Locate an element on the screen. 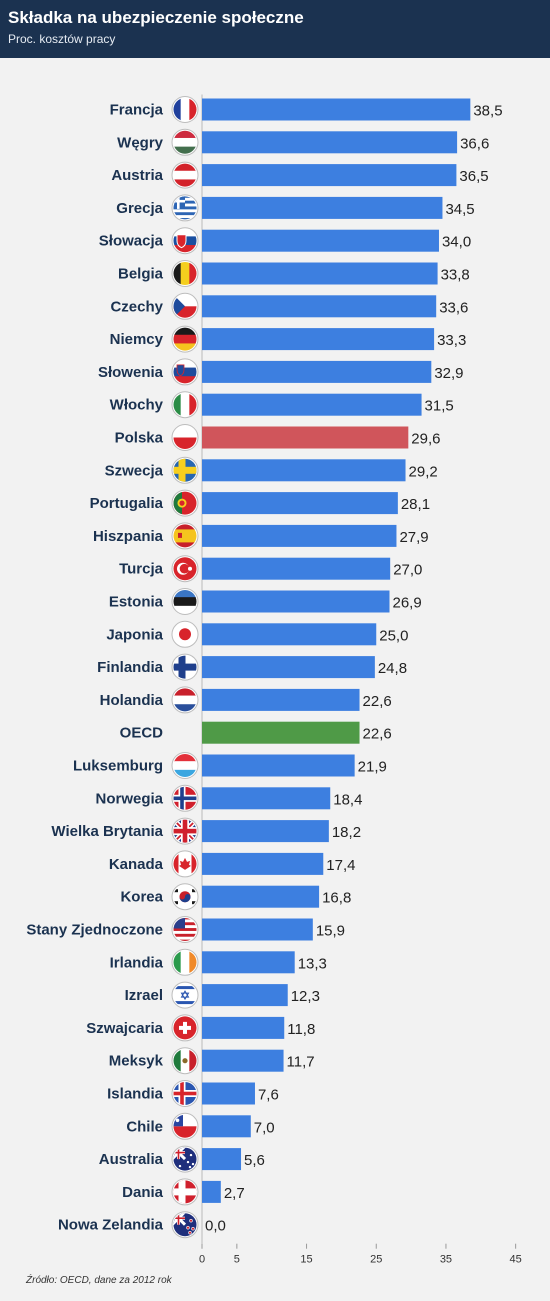 This screenshot has width=550, height=1301. flag-spain-icon is located at coordinates (185, 536).